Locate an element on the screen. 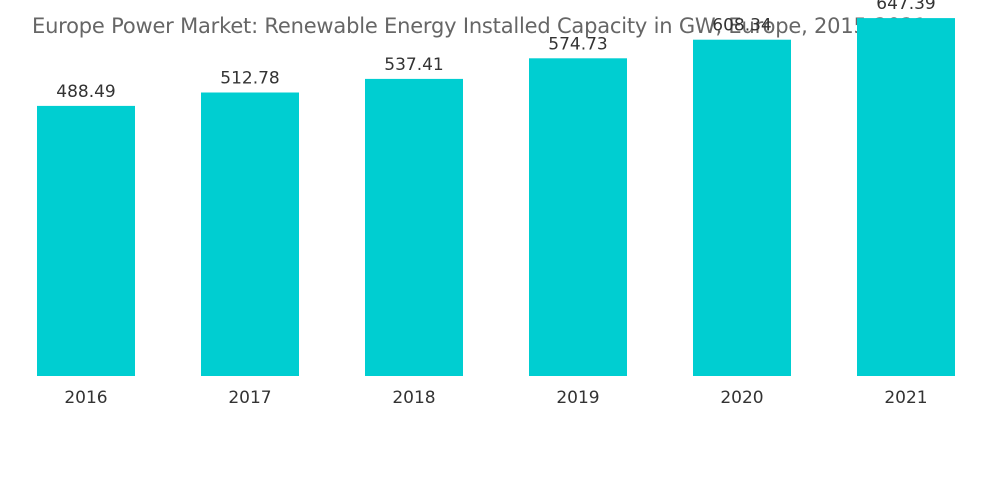  x-tick-label-2016: 2016 is located at coordinates (85, 398).